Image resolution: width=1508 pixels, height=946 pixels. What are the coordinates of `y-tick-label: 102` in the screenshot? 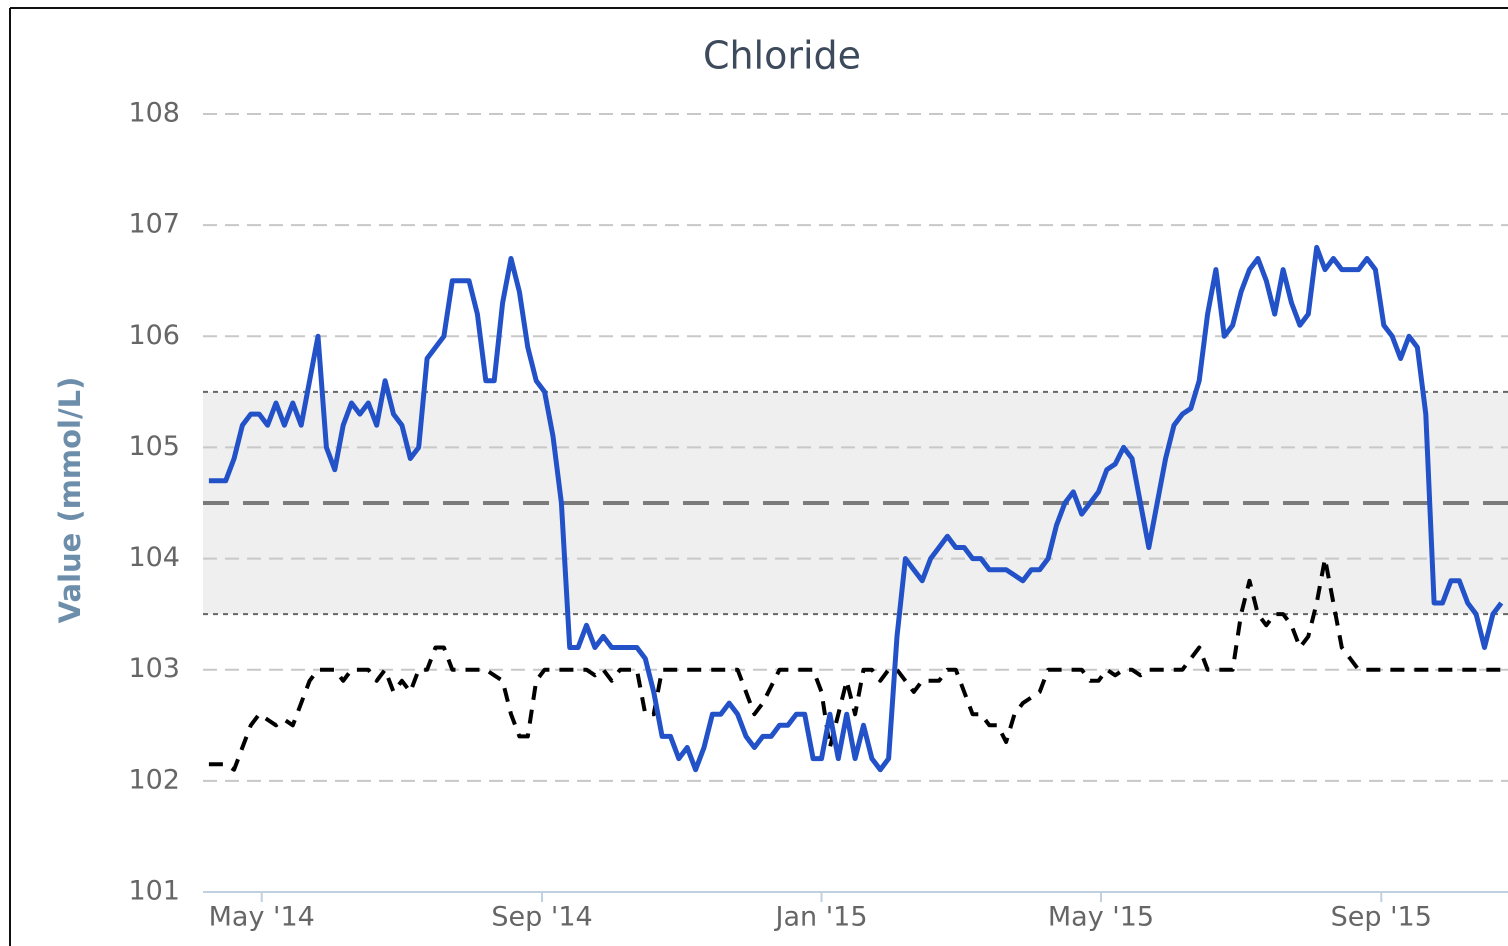 It's located at (154, 779).